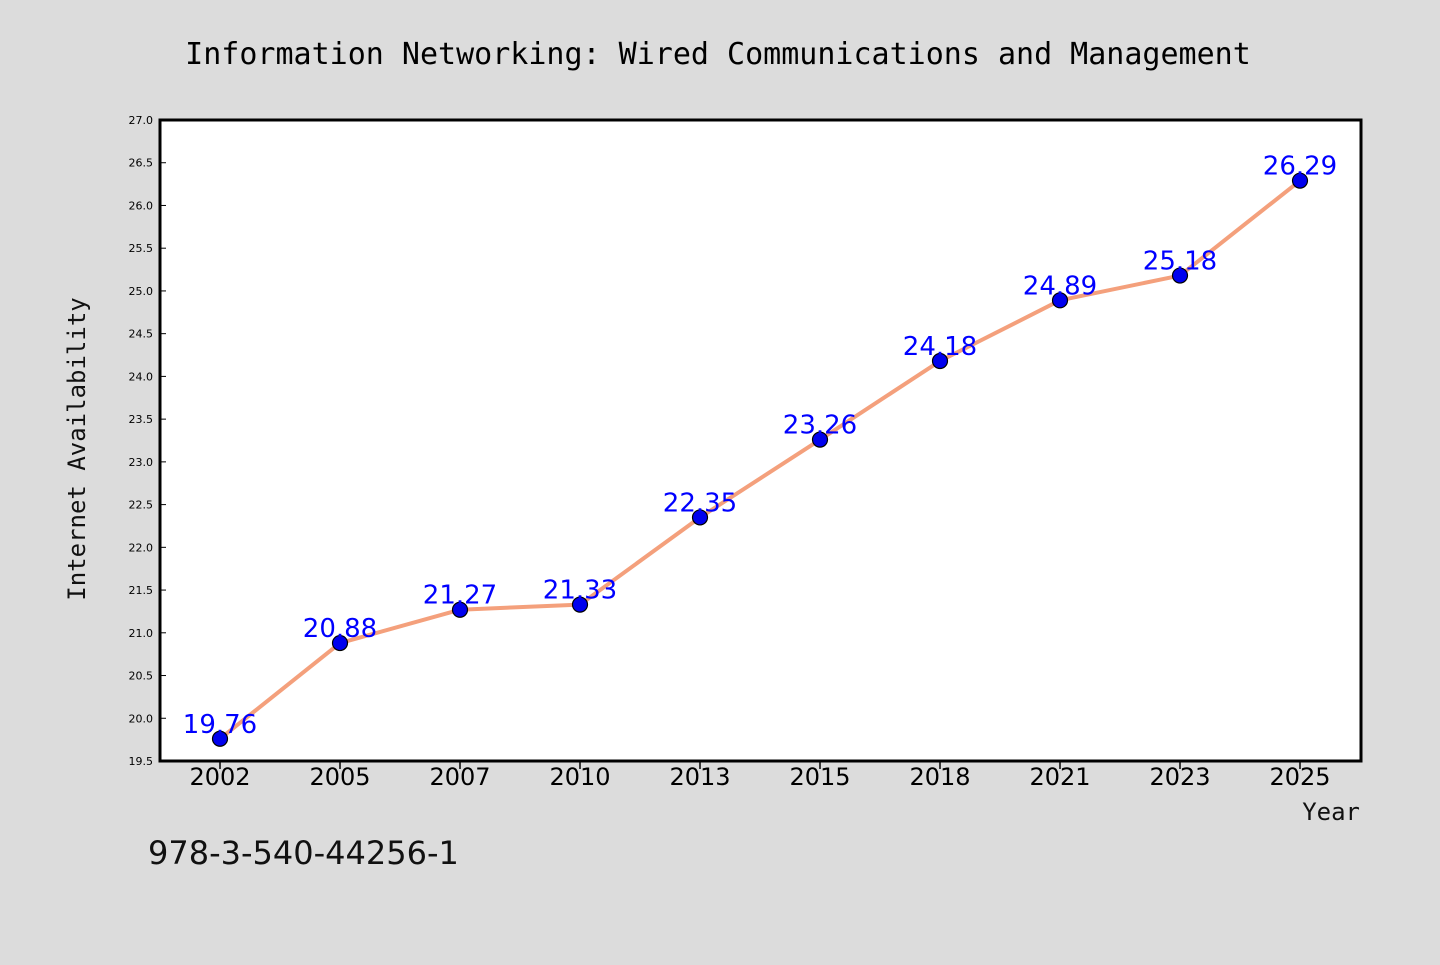 Image resolution: width=1440 pixels, height=965 pixels. I want to click on y-tick-label: 20.5, so click(141, 676).